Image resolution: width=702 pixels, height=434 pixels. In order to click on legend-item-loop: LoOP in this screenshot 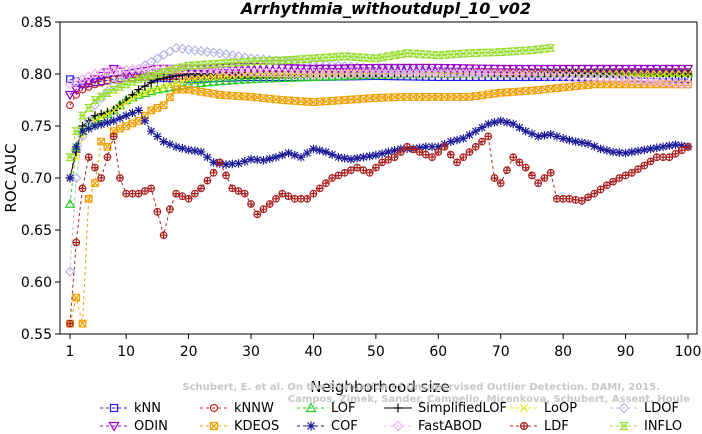, I will do `click(543, 408)`.